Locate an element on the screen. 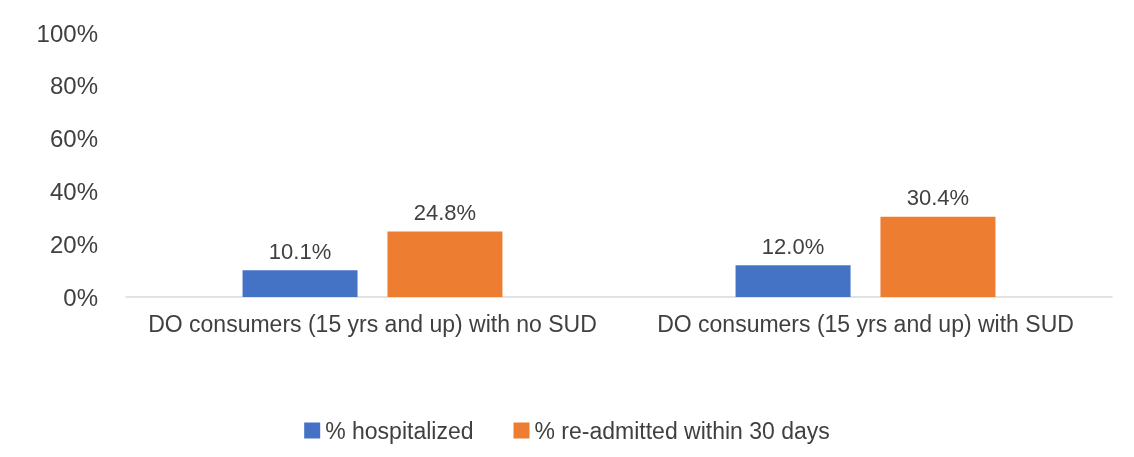 This screenshot has height=457, width=1134. legend-label: % re-admitted within 30 days is located at coordinates (682, 430).